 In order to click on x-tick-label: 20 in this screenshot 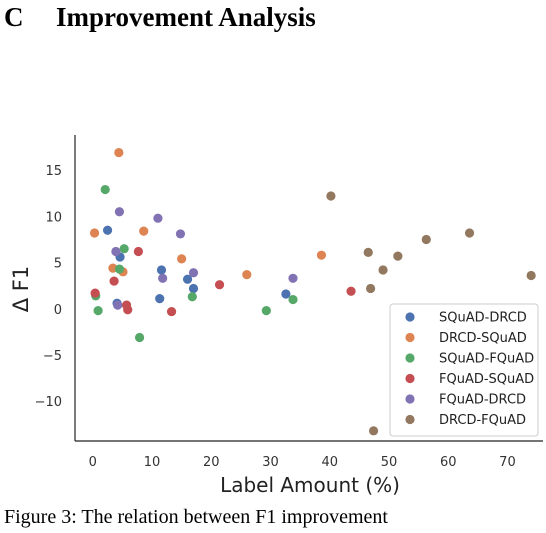, I will do `click(211, 462)`.